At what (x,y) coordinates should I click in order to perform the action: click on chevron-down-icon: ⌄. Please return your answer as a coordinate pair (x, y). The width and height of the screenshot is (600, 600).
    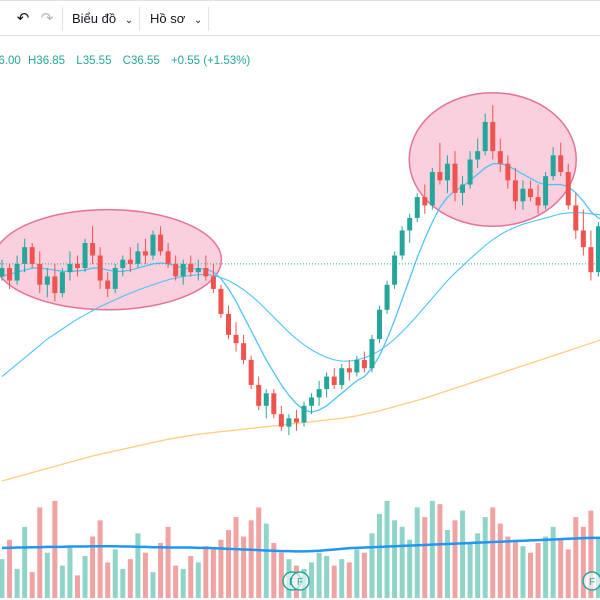
    Looking at the image, I should click on (129, 20).